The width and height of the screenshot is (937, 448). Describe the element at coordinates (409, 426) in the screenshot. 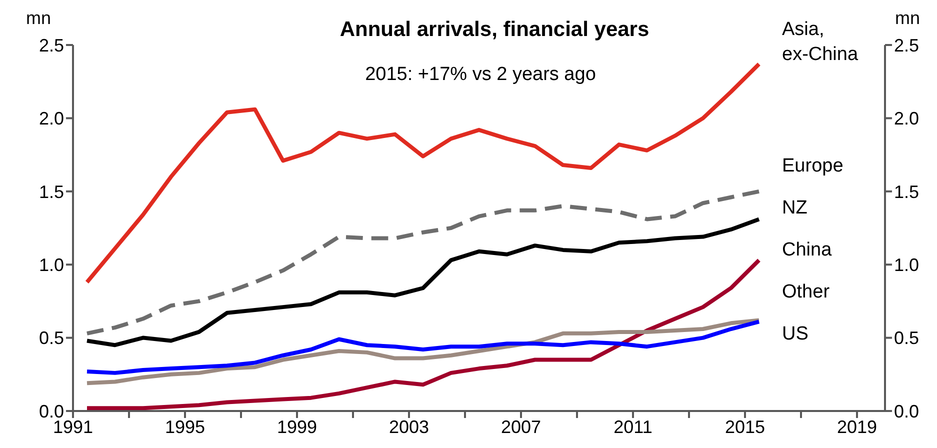

I see `x-tick-label: 2003` at that location.